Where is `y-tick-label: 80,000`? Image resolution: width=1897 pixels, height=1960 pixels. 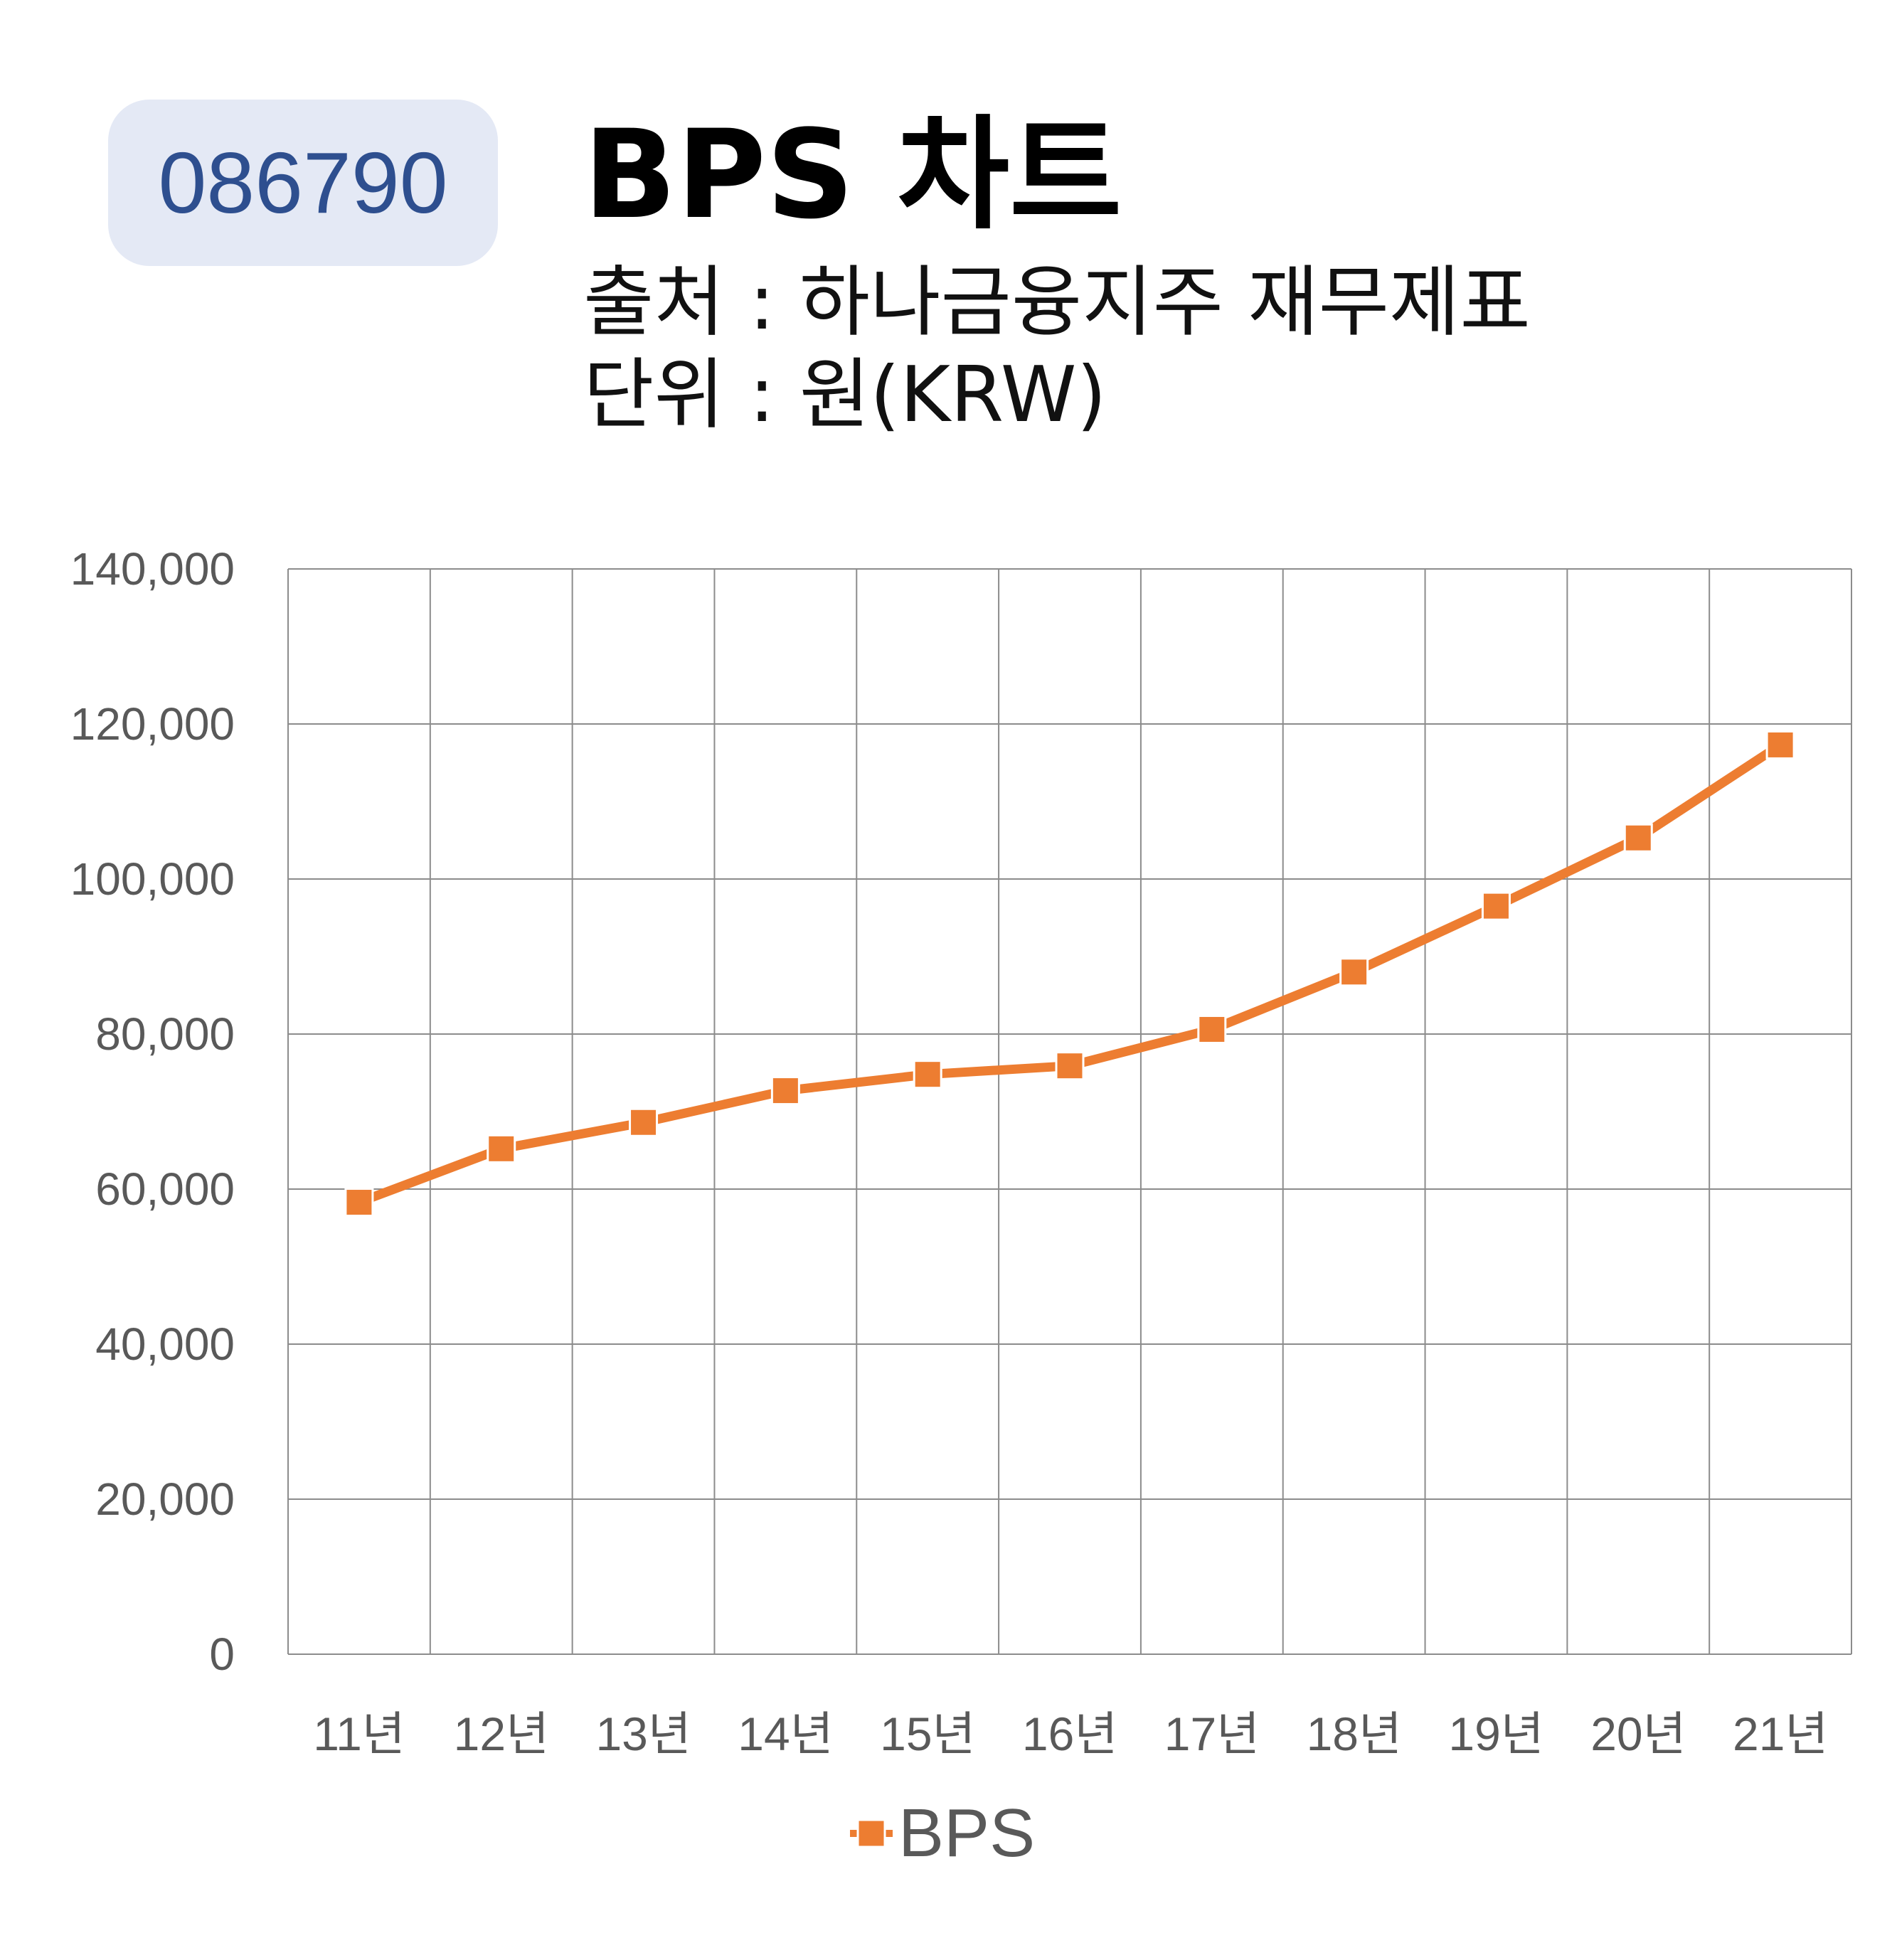
y-tick-label: 80,000 is located at coordinates (165, 1034).